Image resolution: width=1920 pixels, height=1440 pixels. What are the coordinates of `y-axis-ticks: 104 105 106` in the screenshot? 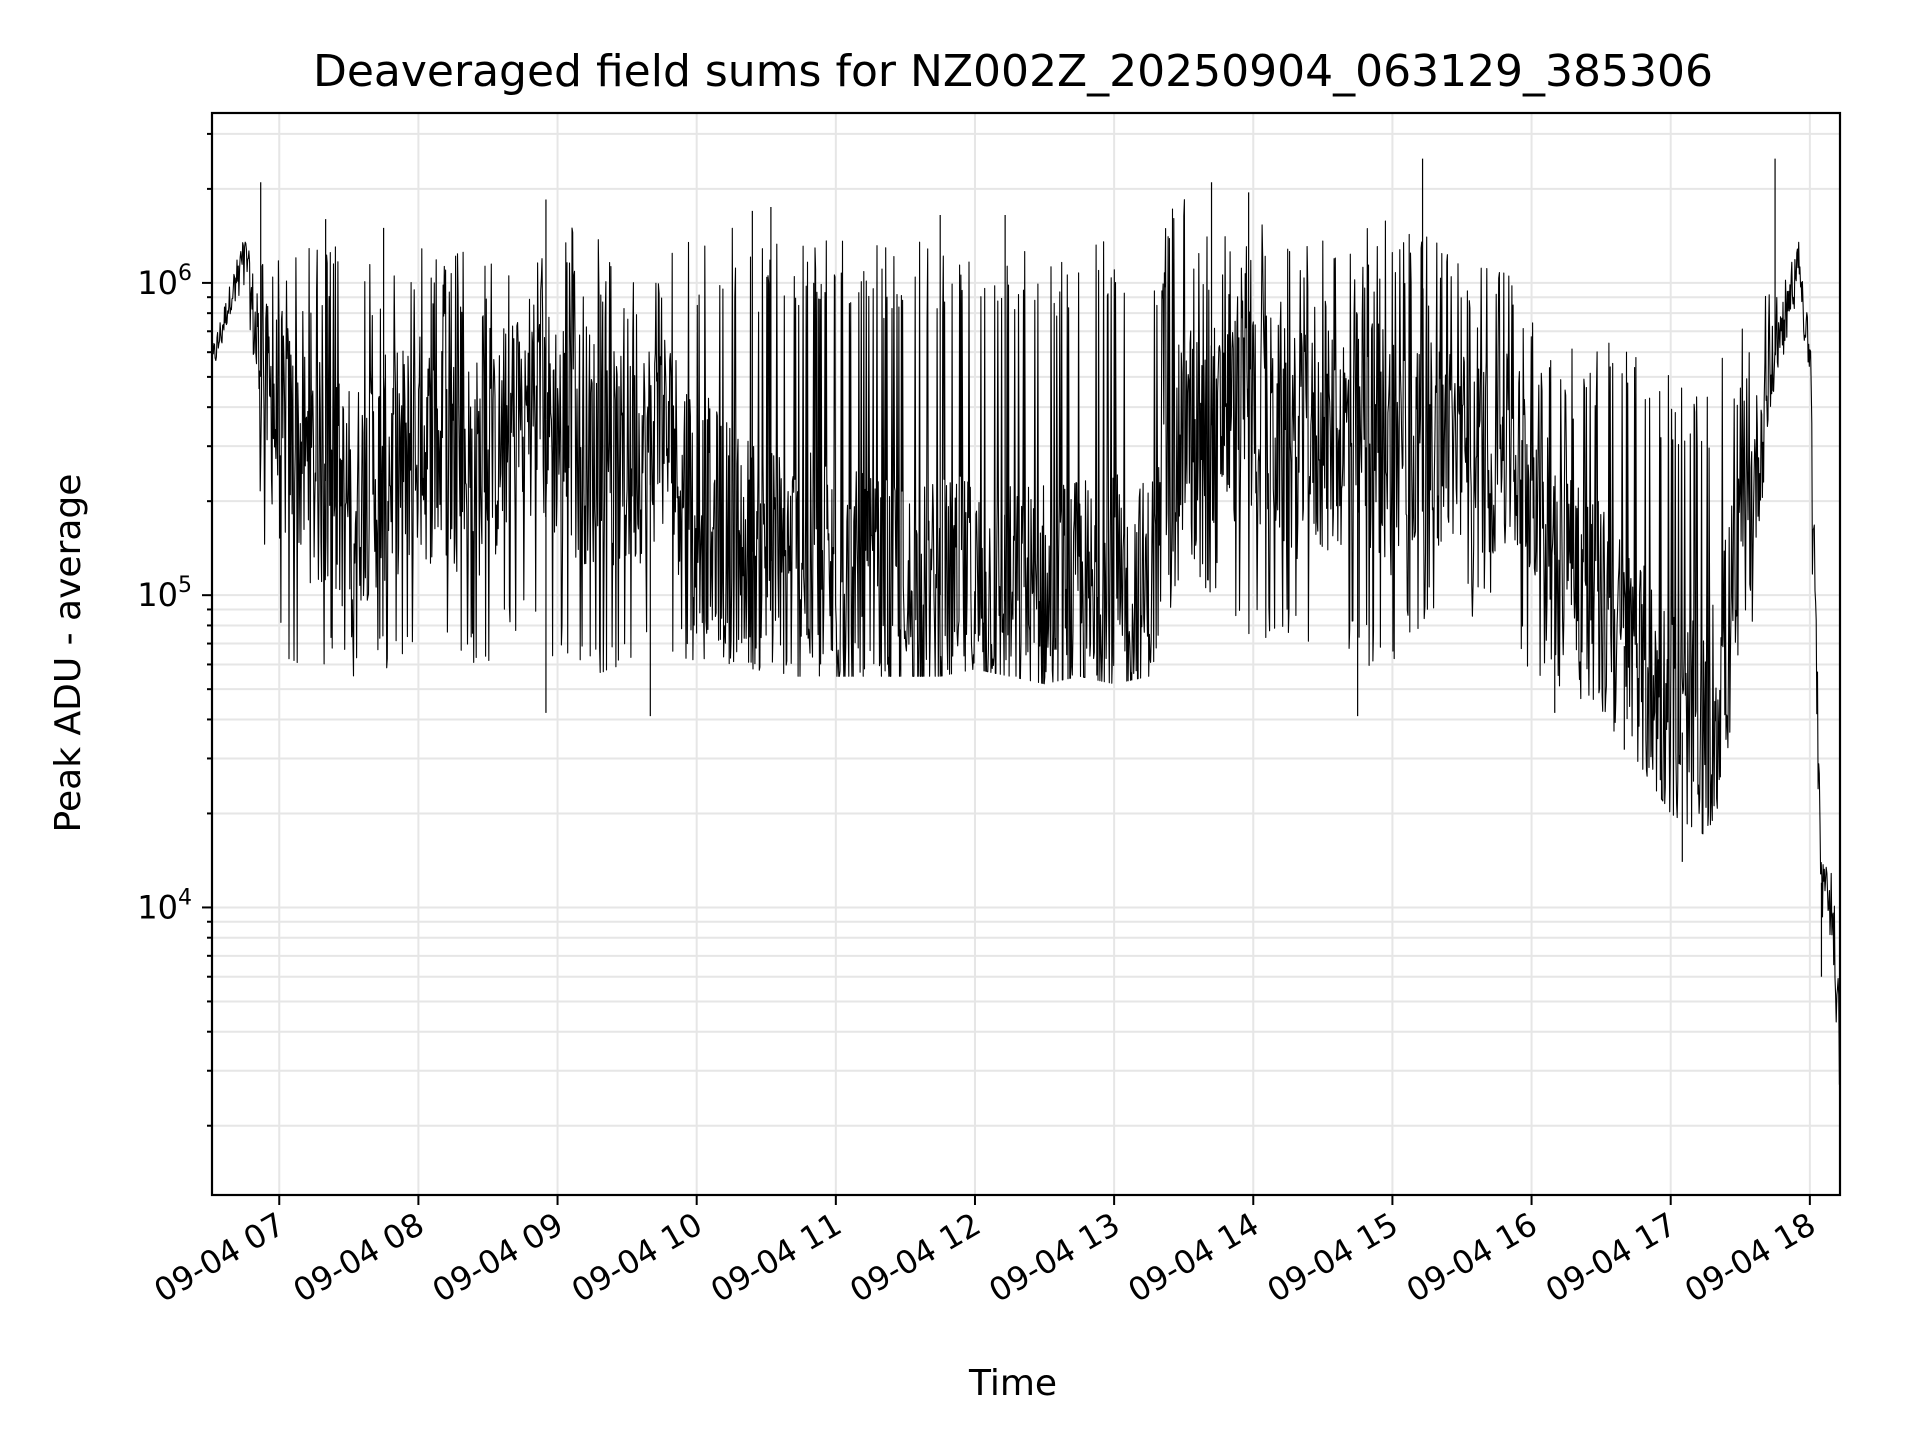 It's located at (174, 629).